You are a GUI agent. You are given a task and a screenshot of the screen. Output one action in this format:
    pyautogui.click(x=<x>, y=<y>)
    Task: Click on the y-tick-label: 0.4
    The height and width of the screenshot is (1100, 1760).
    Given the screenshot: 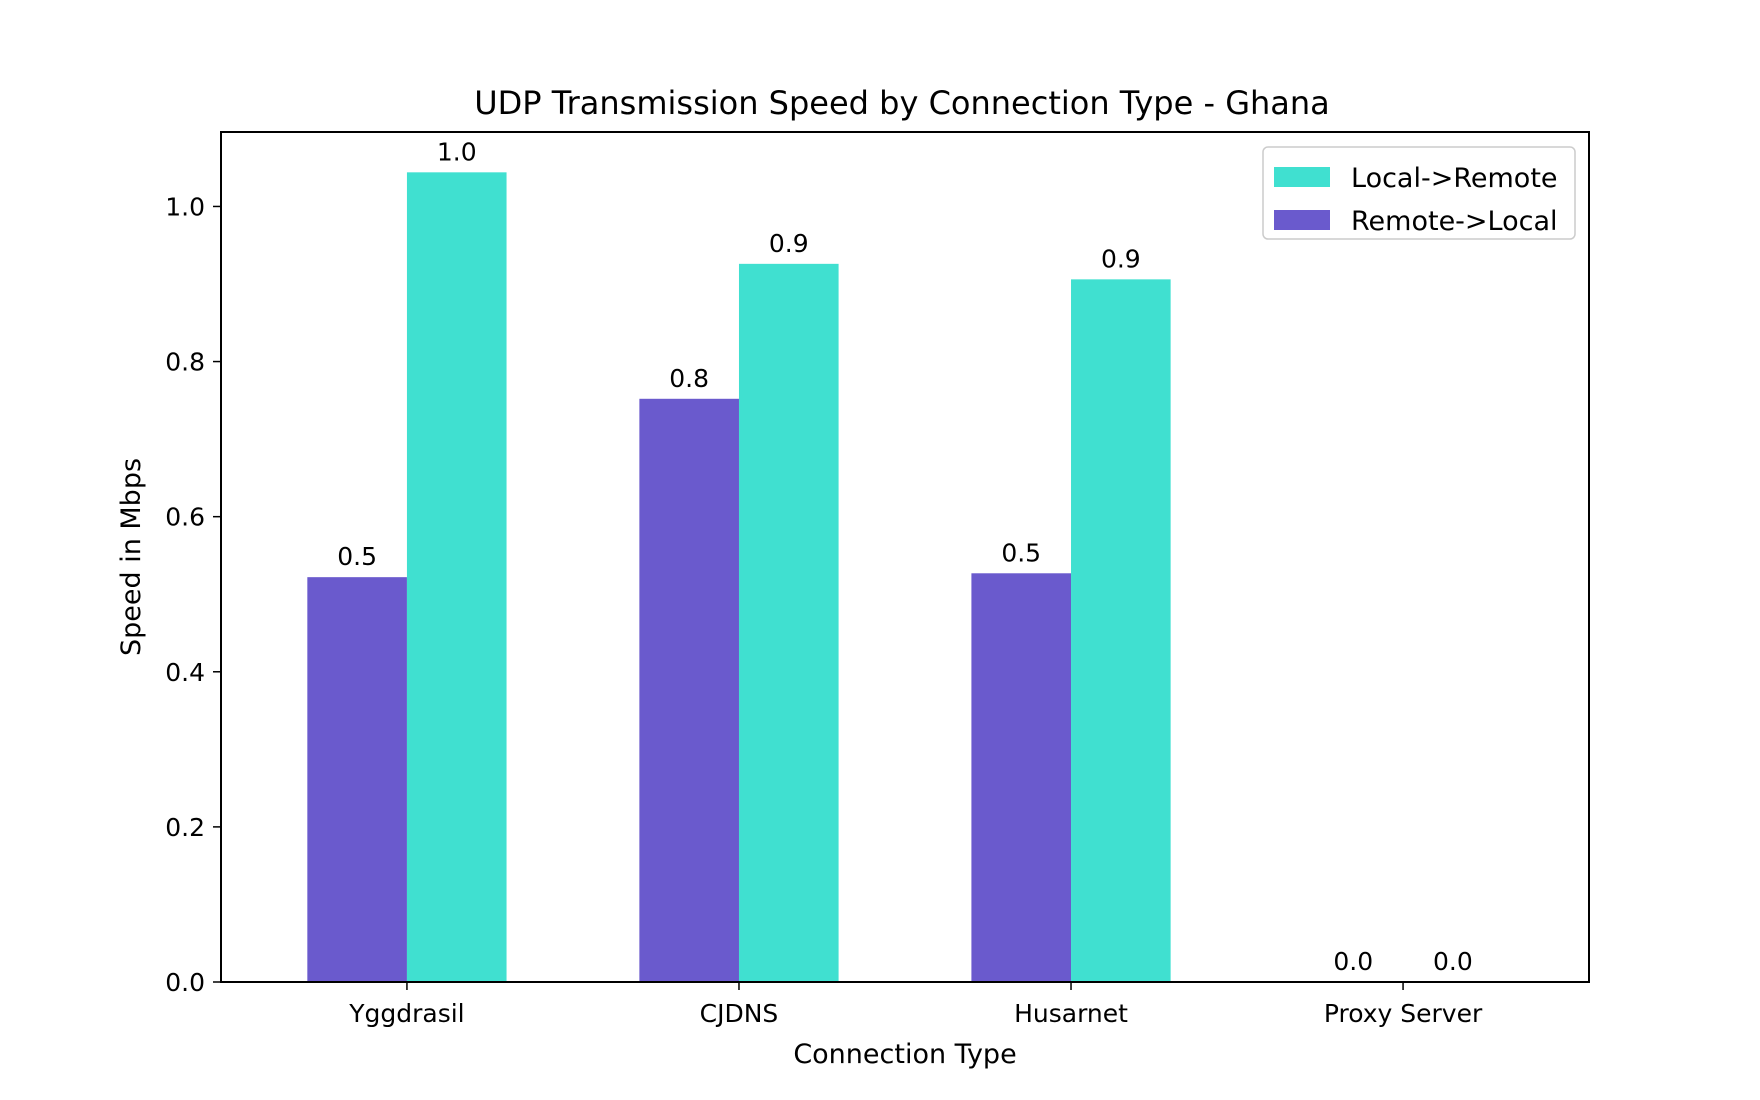 What is the action you would take?
    pyautogui.click(x=185, y=672)
    